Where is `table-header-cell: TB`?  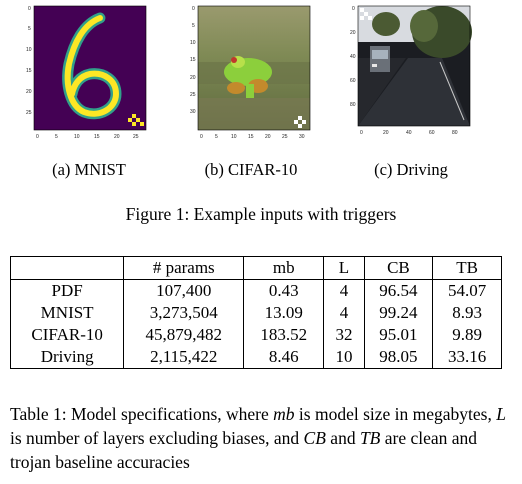
table-header-cell: TB is located at coordinates (467, 268).